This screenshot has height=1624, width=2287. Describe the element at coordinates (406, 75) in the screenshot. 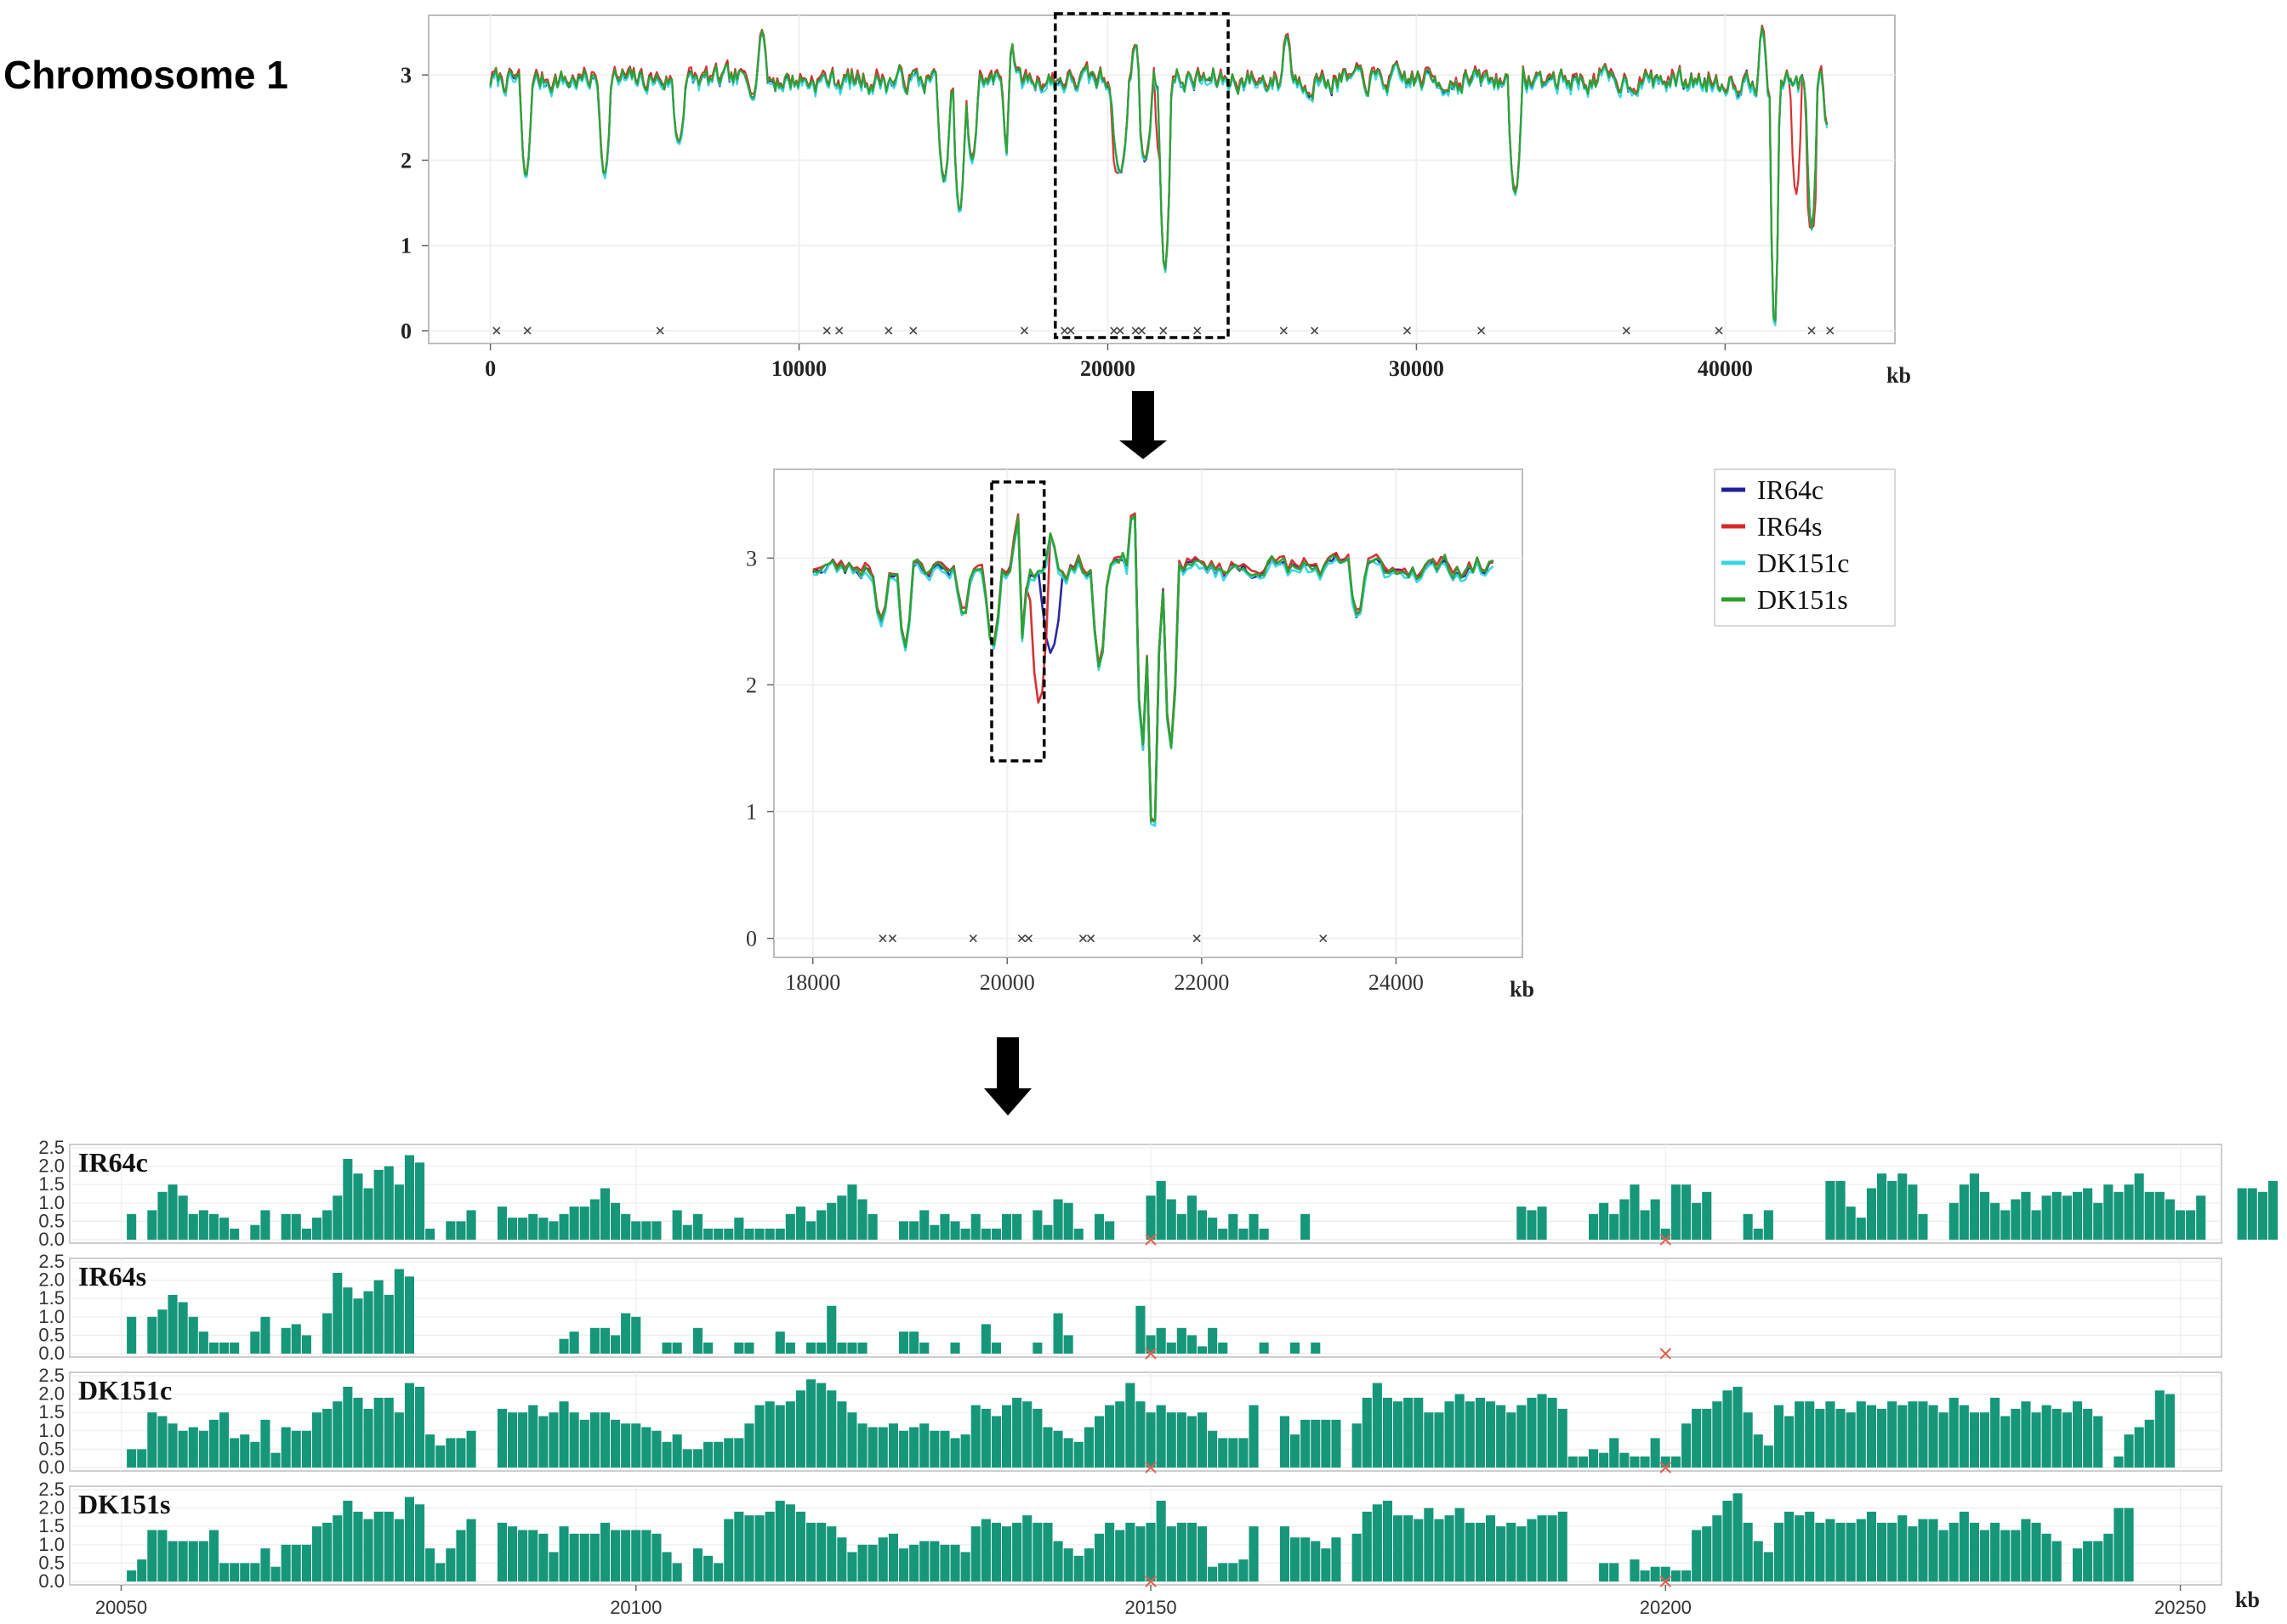

I see `top-y-tick-3: 3` at that location.